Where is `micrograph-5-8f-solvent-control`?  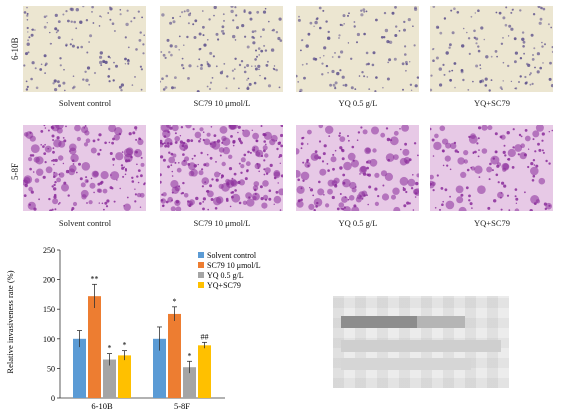
micrograph-5-8f-solvent-control is located at coordinates (84, 168).